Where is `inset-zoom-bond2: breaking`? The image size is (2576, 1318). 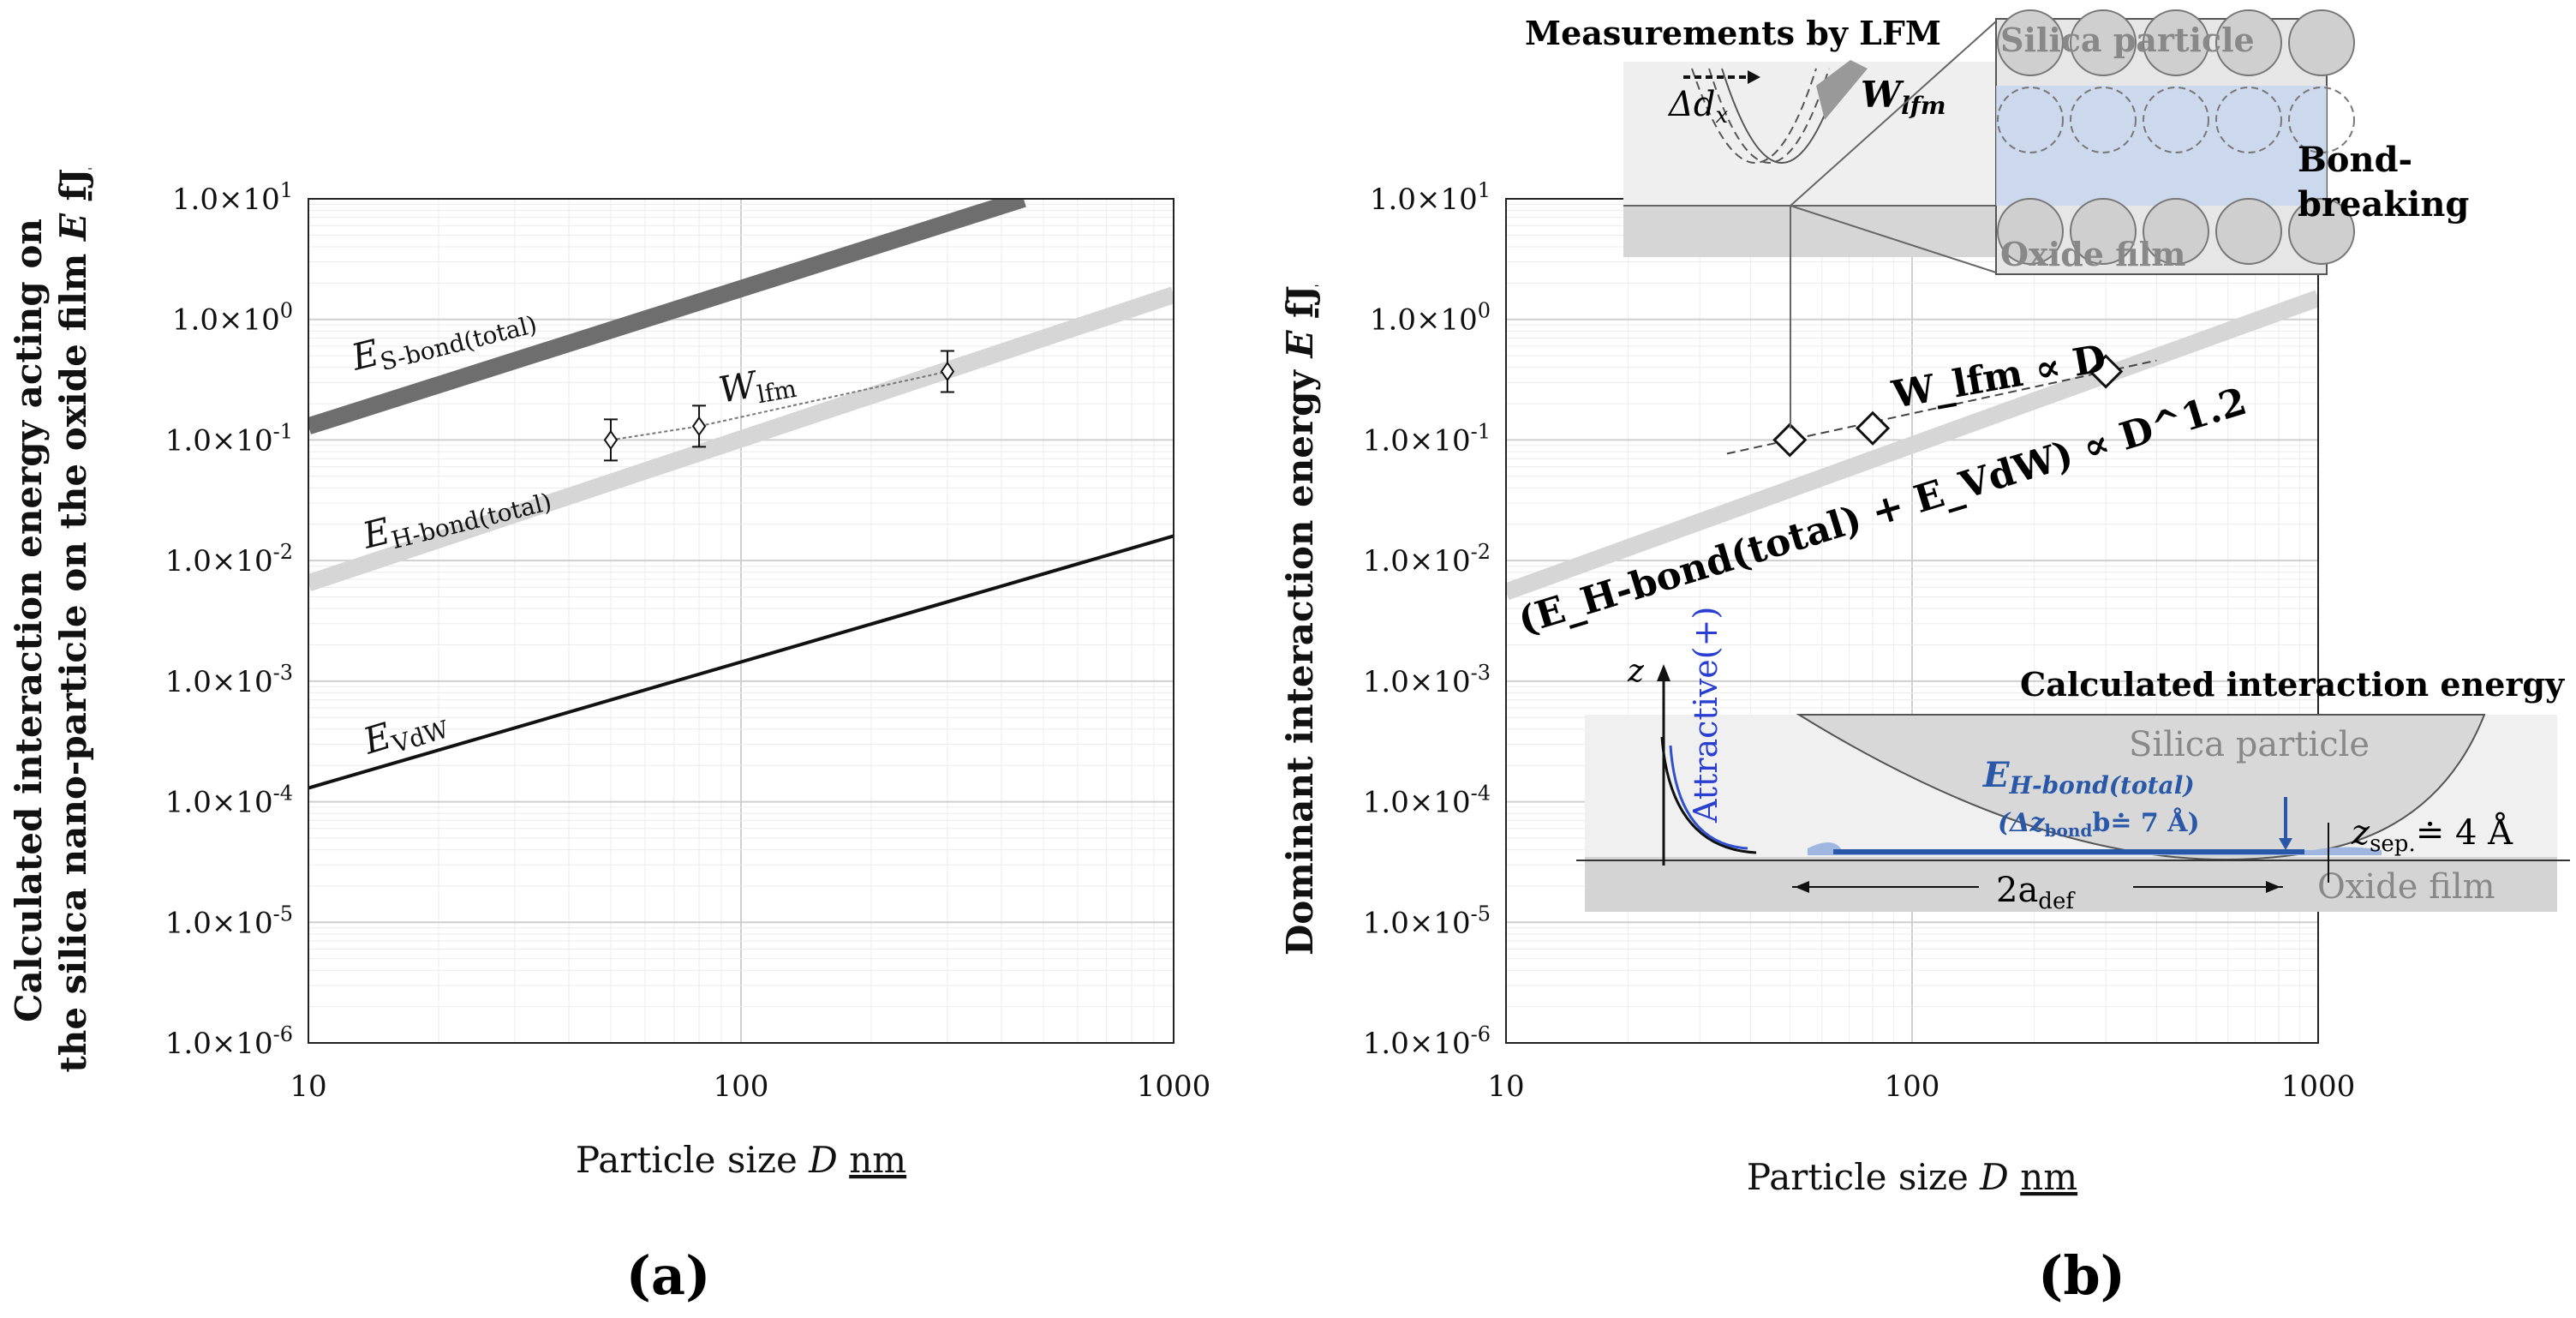
inset-zoom-bond2: breaking is located at coordinates (2383, 204).